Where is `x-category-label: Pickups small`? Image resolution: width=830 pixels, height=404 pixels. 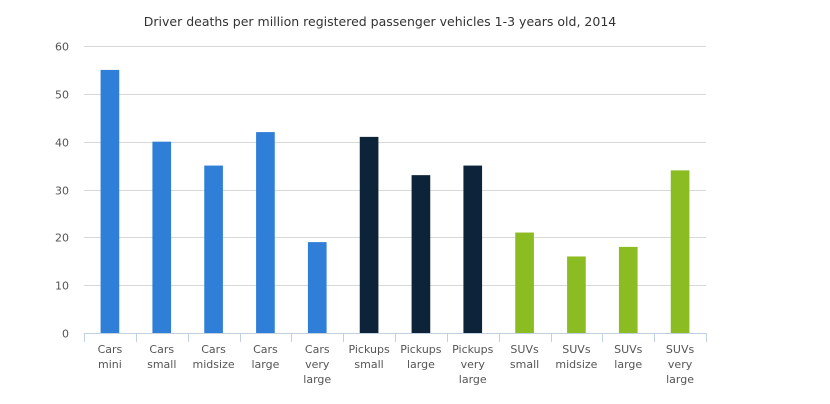 x-category-label: Pickups small is located at coordinates (368, 357).